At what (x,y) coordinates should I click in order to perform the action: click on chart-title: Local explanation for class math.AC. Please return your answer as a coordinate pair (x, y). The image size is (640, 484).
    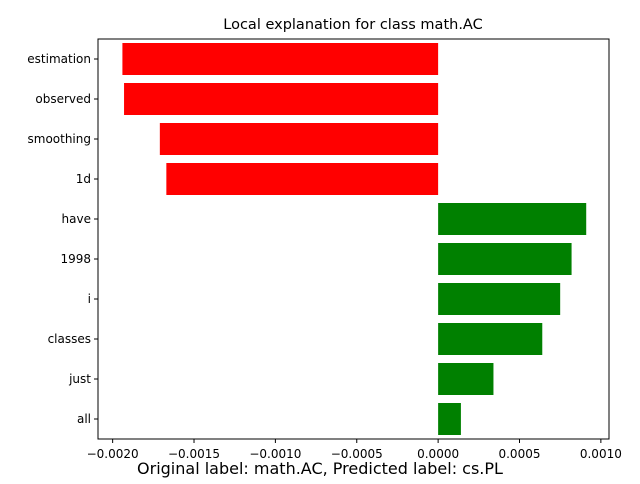
    Looking at the image, I should click on (352, 25).